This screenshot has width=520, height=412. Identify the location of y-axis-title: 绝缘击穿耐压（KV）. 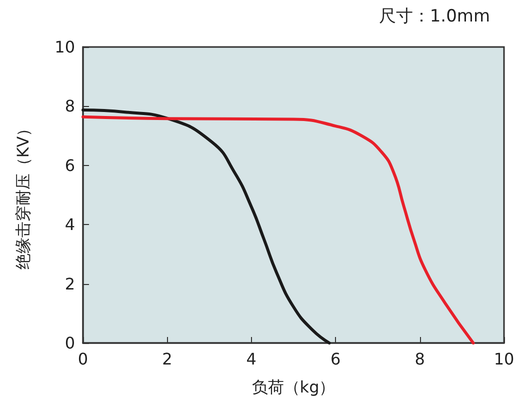
(23, 195).